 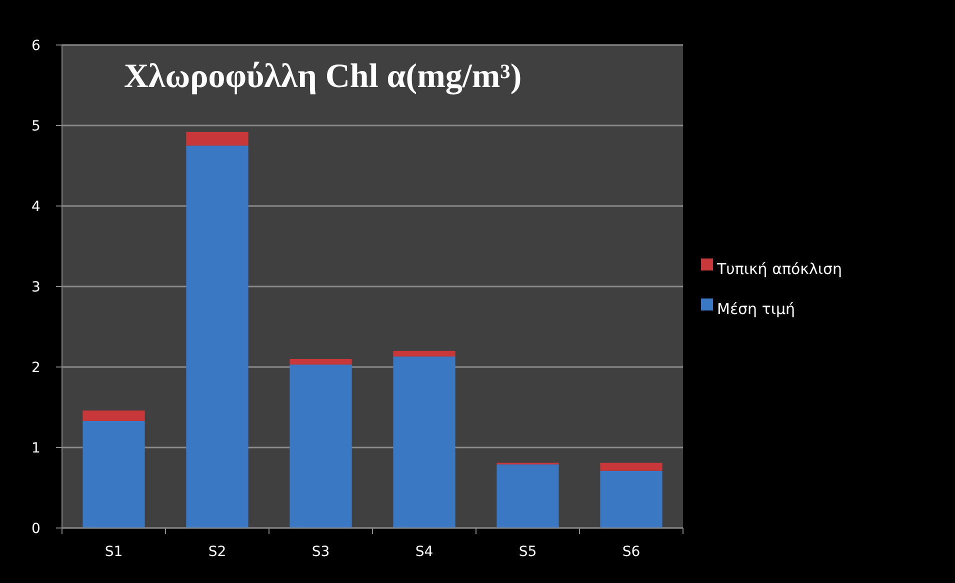 What do you see at coordinates (36, 126) in the screenshot?
I see `y-tick-label: 5` at bounding box center [36, 126].